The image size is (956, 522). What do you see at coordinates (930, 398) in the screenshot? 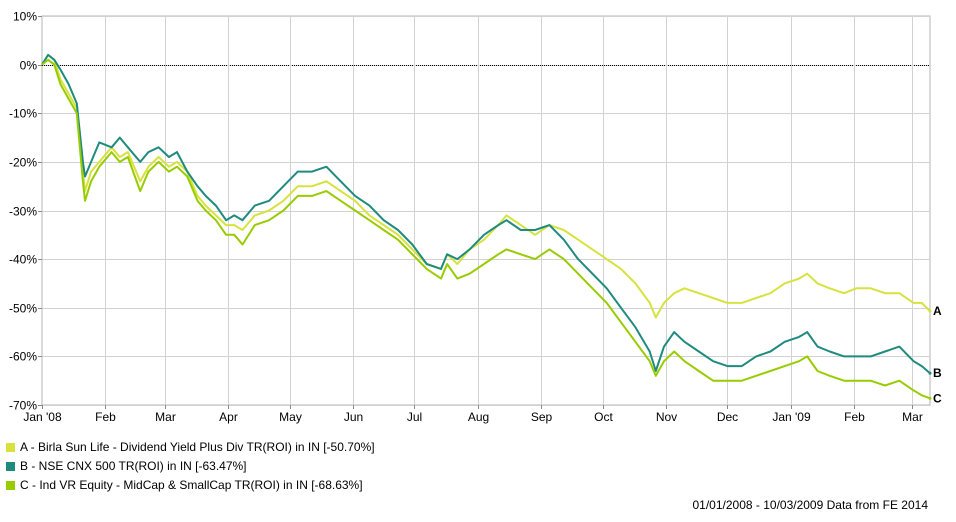
I see `series-end-point-c` at bounding box center [930, 398].